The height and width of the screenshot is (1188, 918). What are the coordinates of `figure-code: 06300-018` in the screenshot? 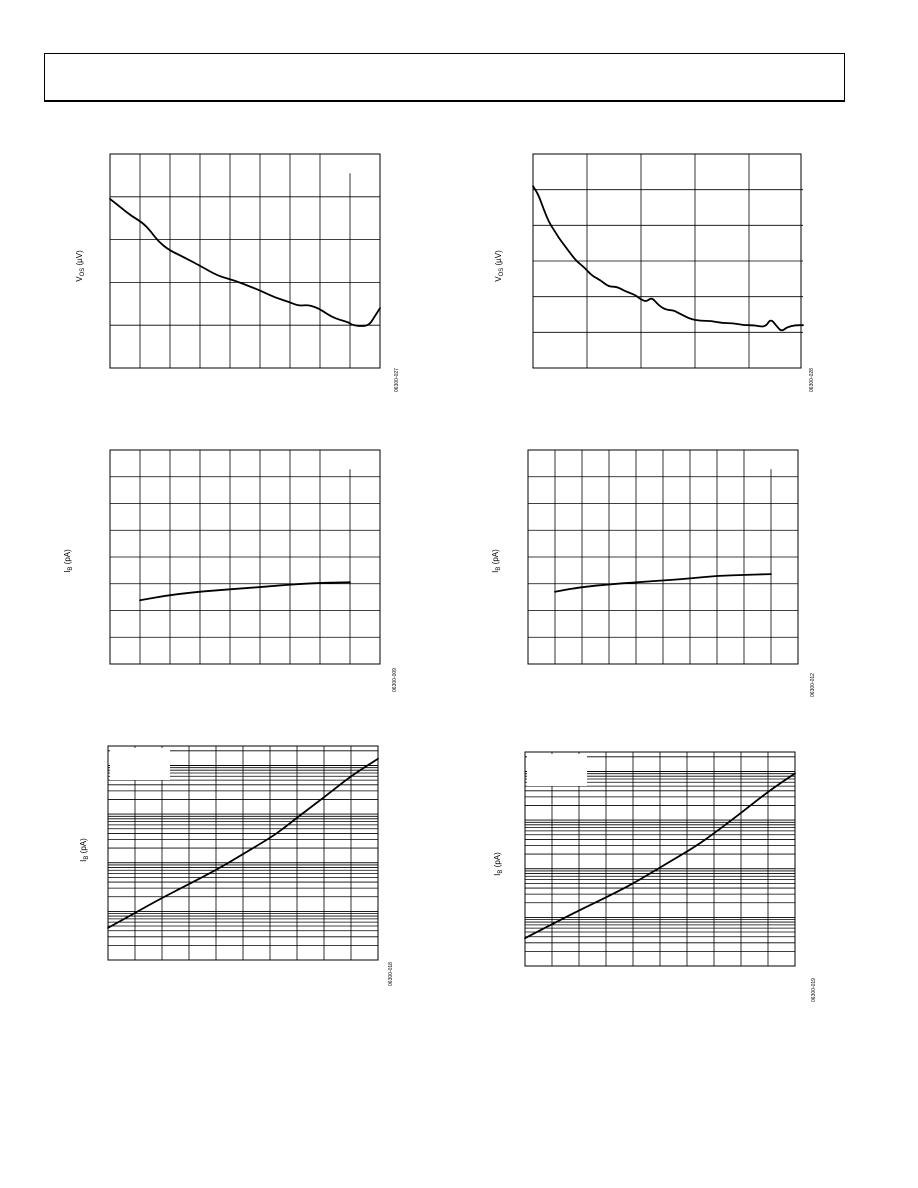 It's located at (391, 974).